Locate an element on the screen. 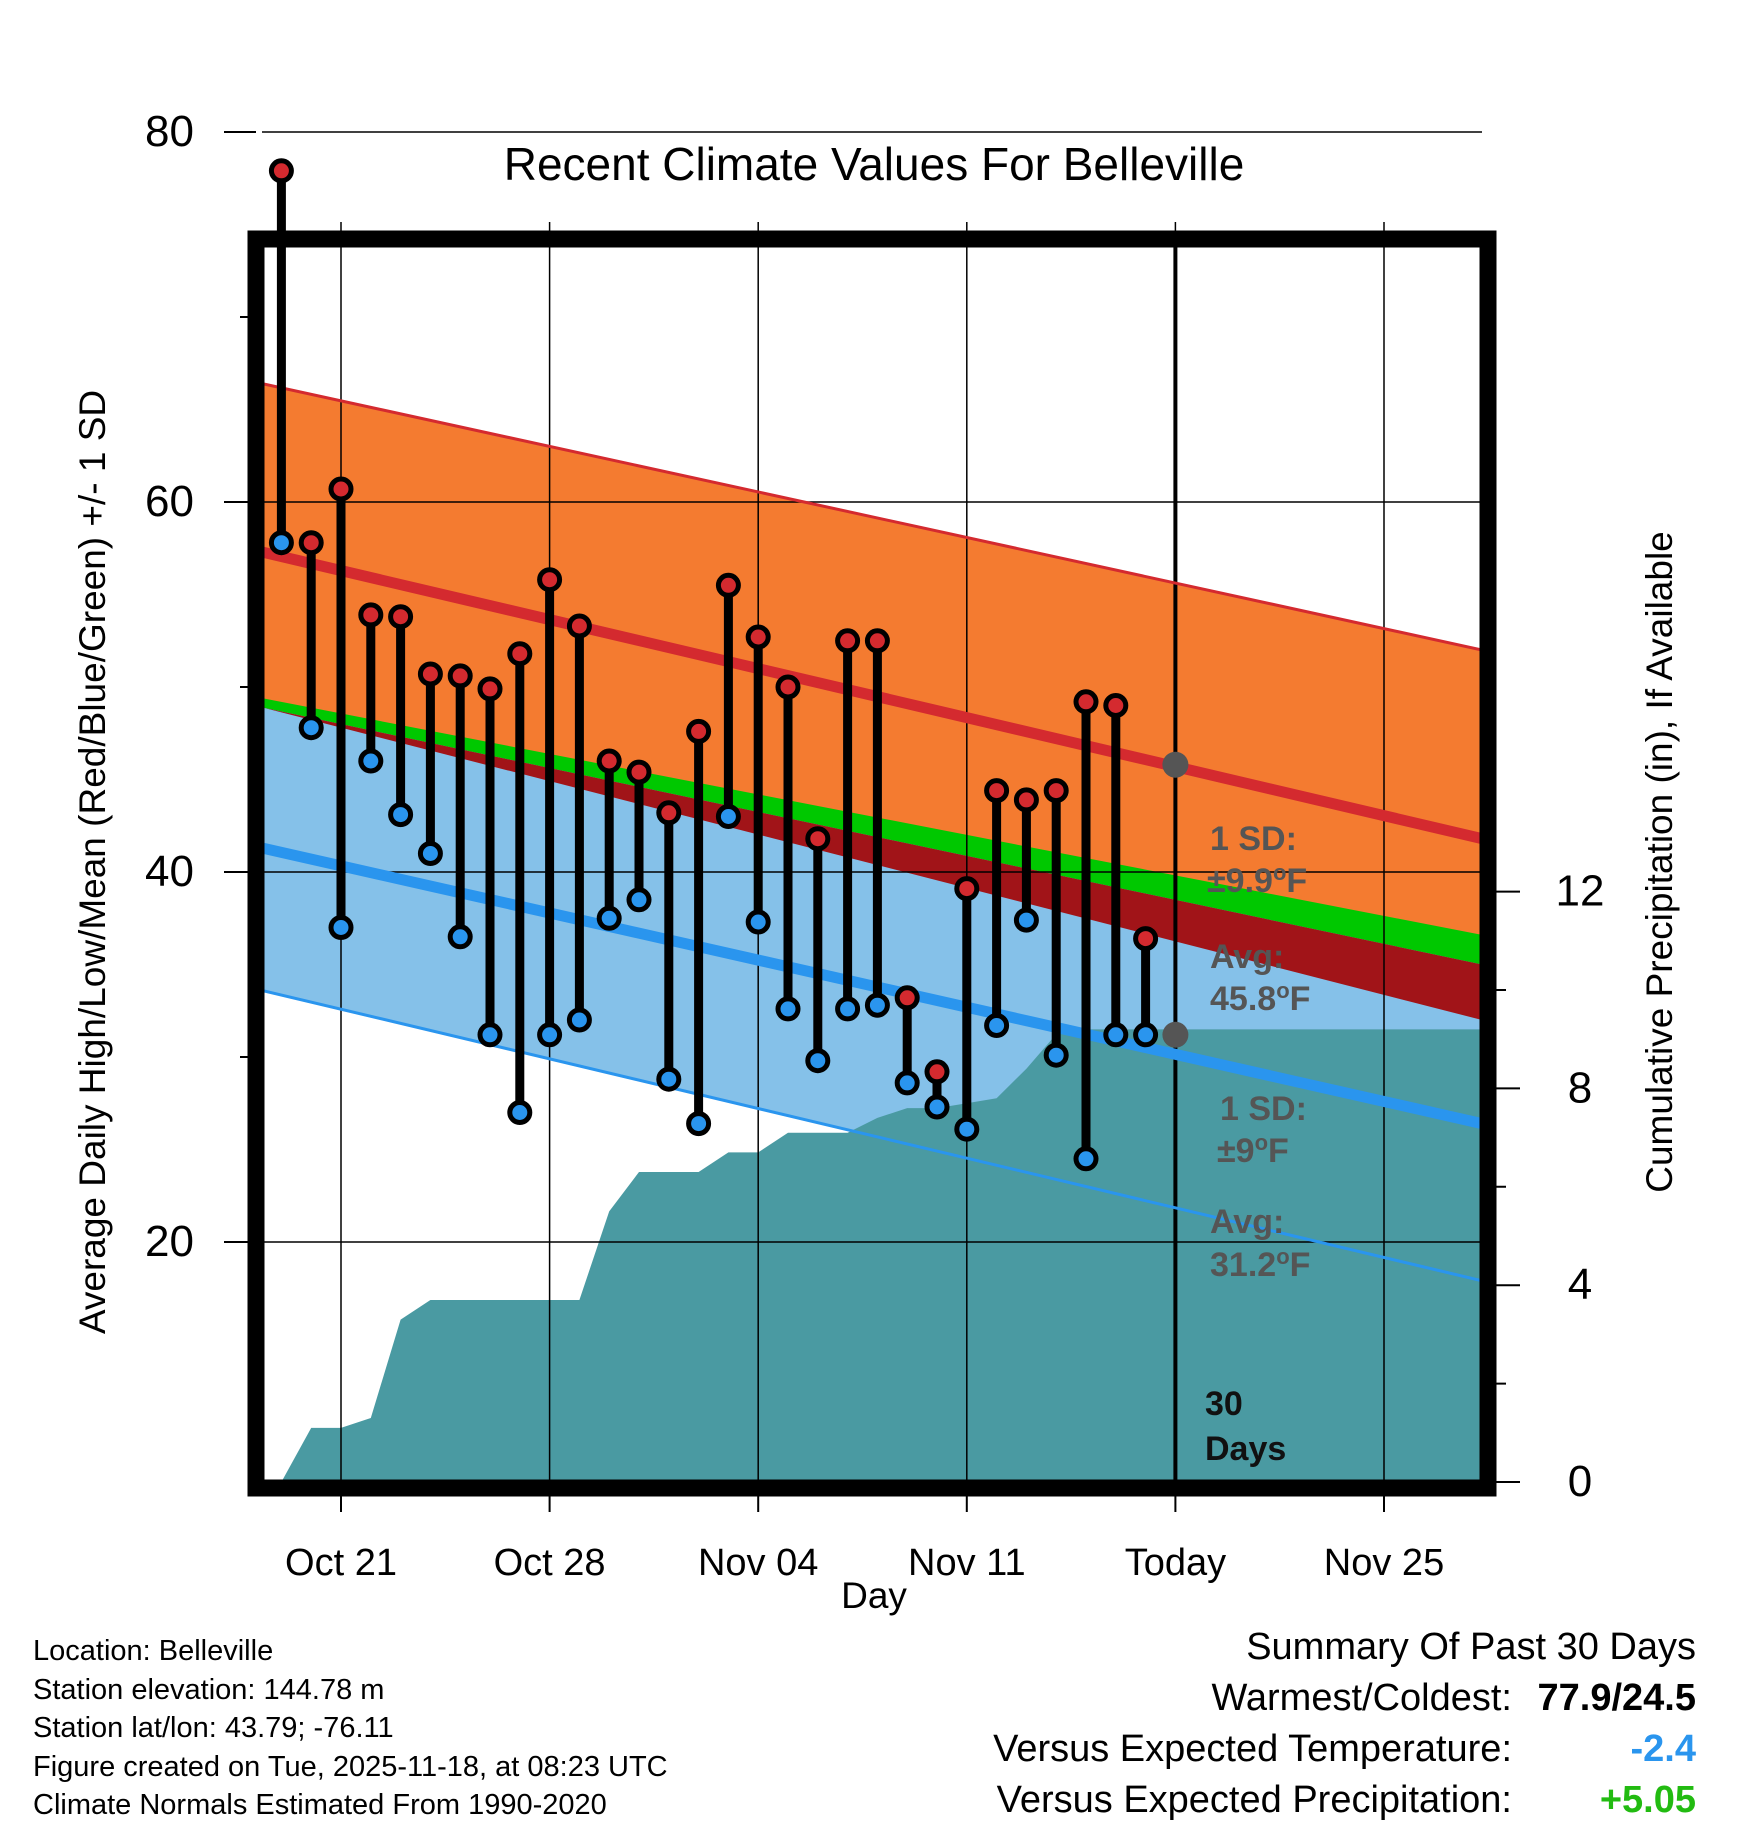 The image size is (1748, 1828). y2-tick-label: 4 is located at coordinates (1580, 1284).